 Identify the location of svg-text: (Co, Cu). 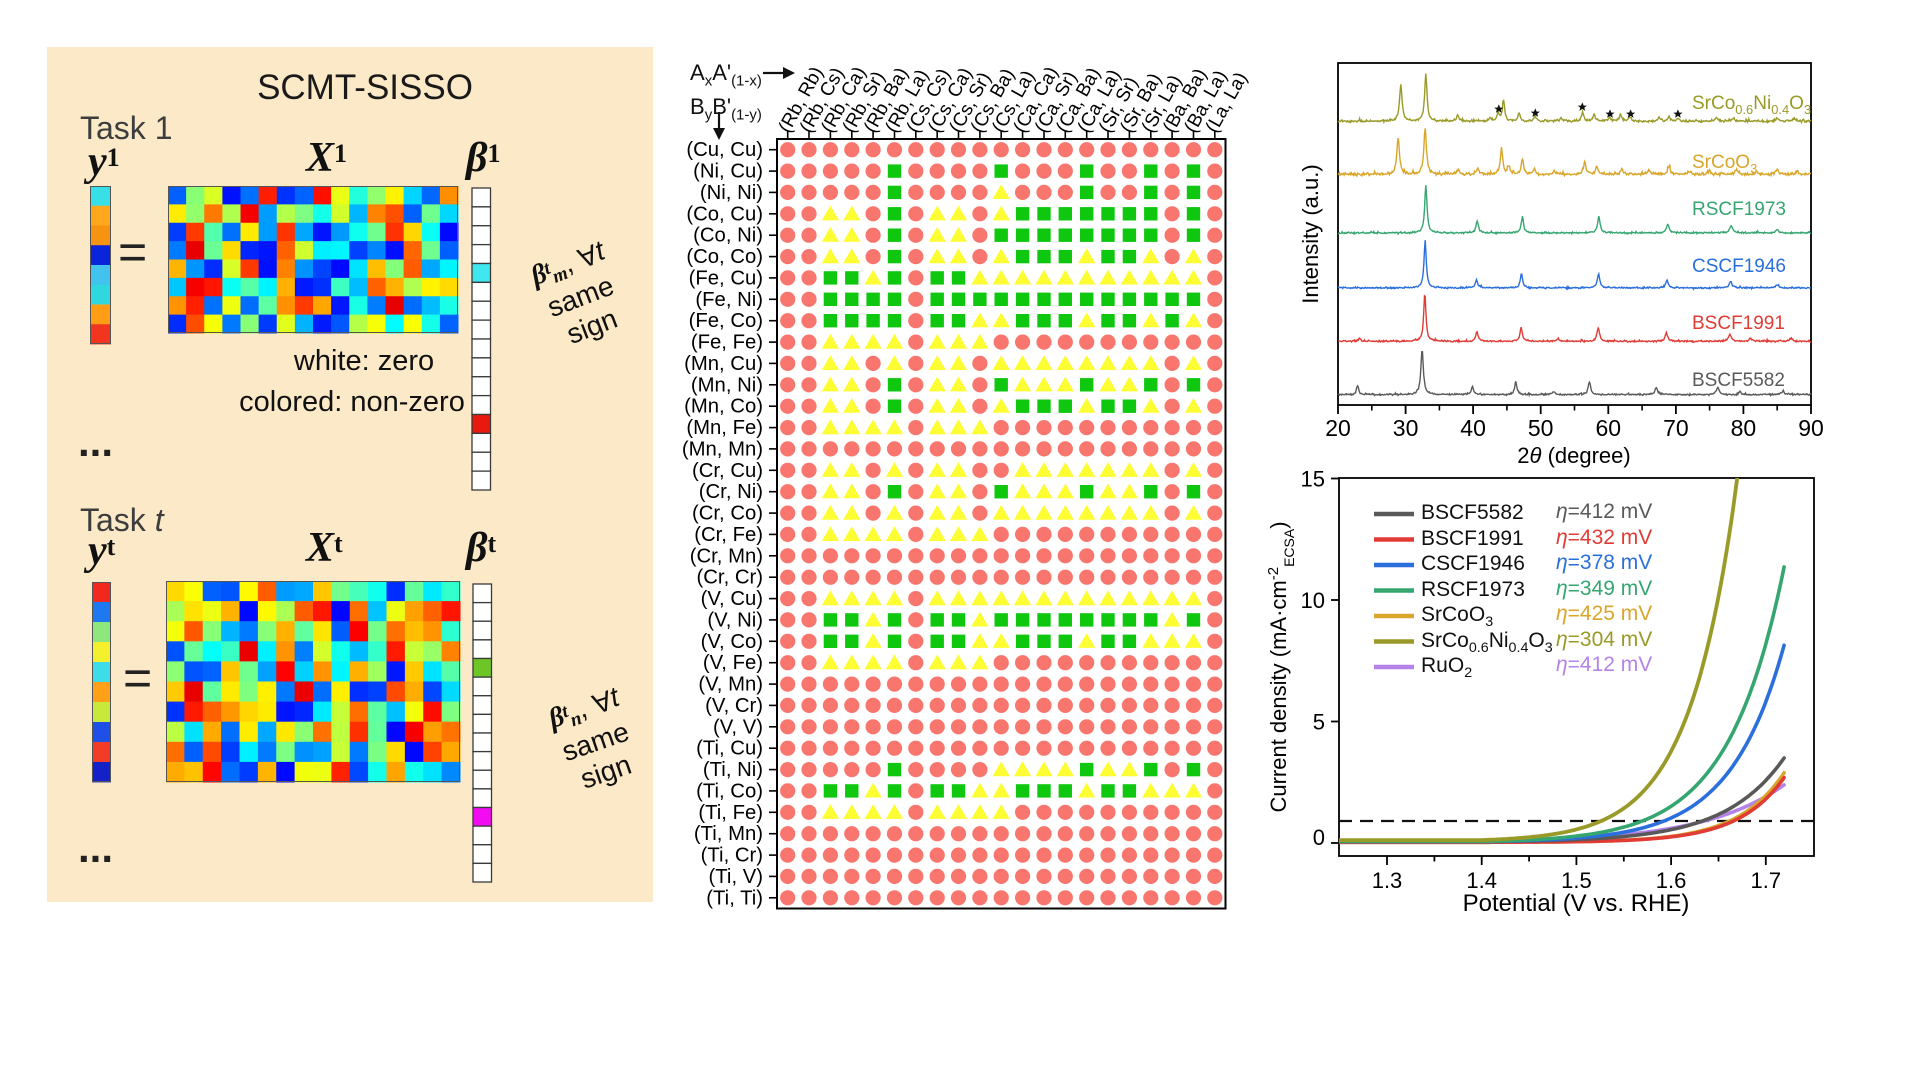
(724, 214).